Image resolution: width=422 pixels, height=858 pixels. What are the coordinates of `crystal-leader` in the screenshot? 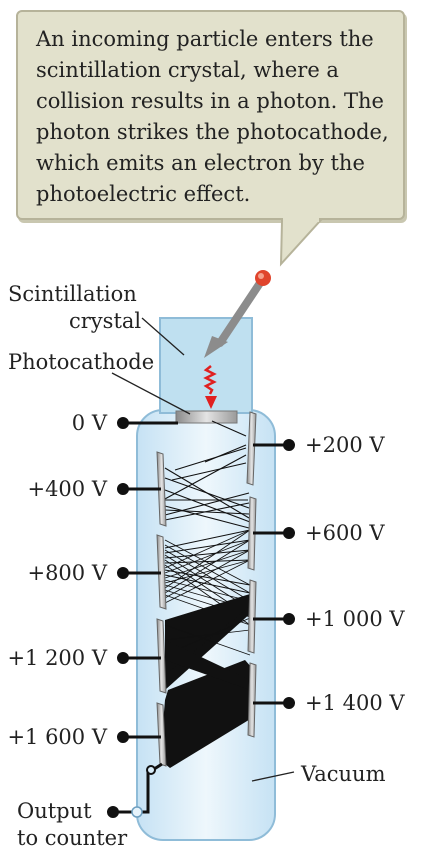 It's located at (163, 336).